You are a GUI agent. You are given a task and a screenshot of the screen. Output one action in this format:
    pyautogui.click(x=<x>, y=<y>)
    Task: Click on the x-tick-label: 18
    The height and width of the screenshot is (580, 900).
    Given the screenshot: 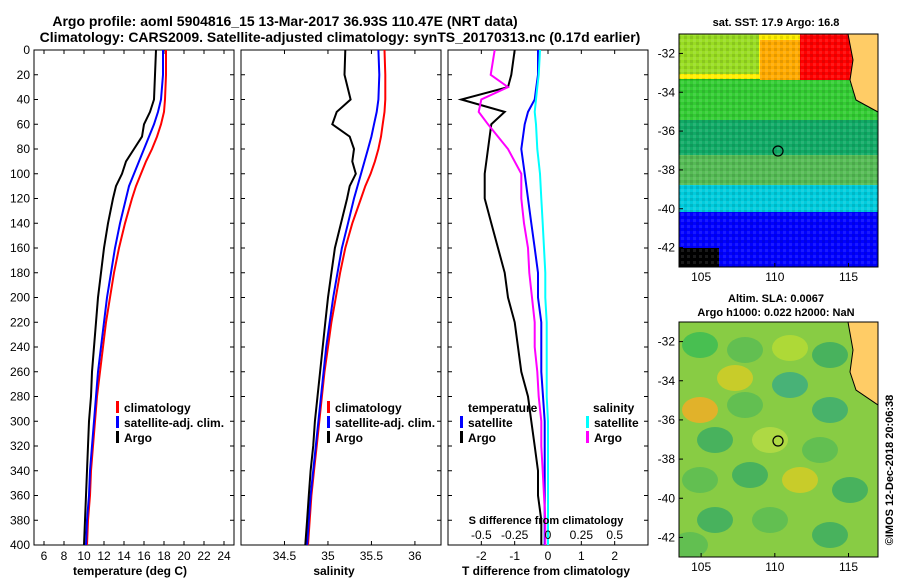 What is the action you would take?
    pyautogui.click(x=164, y=556)
    